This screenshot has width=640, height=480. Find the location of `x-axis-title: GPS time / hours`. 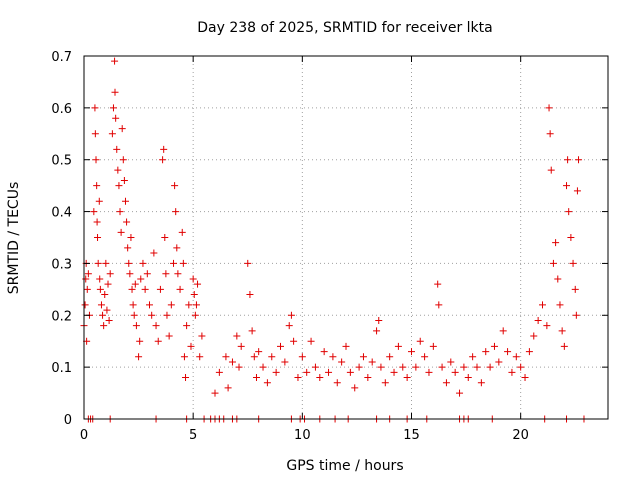

x-axis-title: GPS time / hours is located at coordinates (344, 466).